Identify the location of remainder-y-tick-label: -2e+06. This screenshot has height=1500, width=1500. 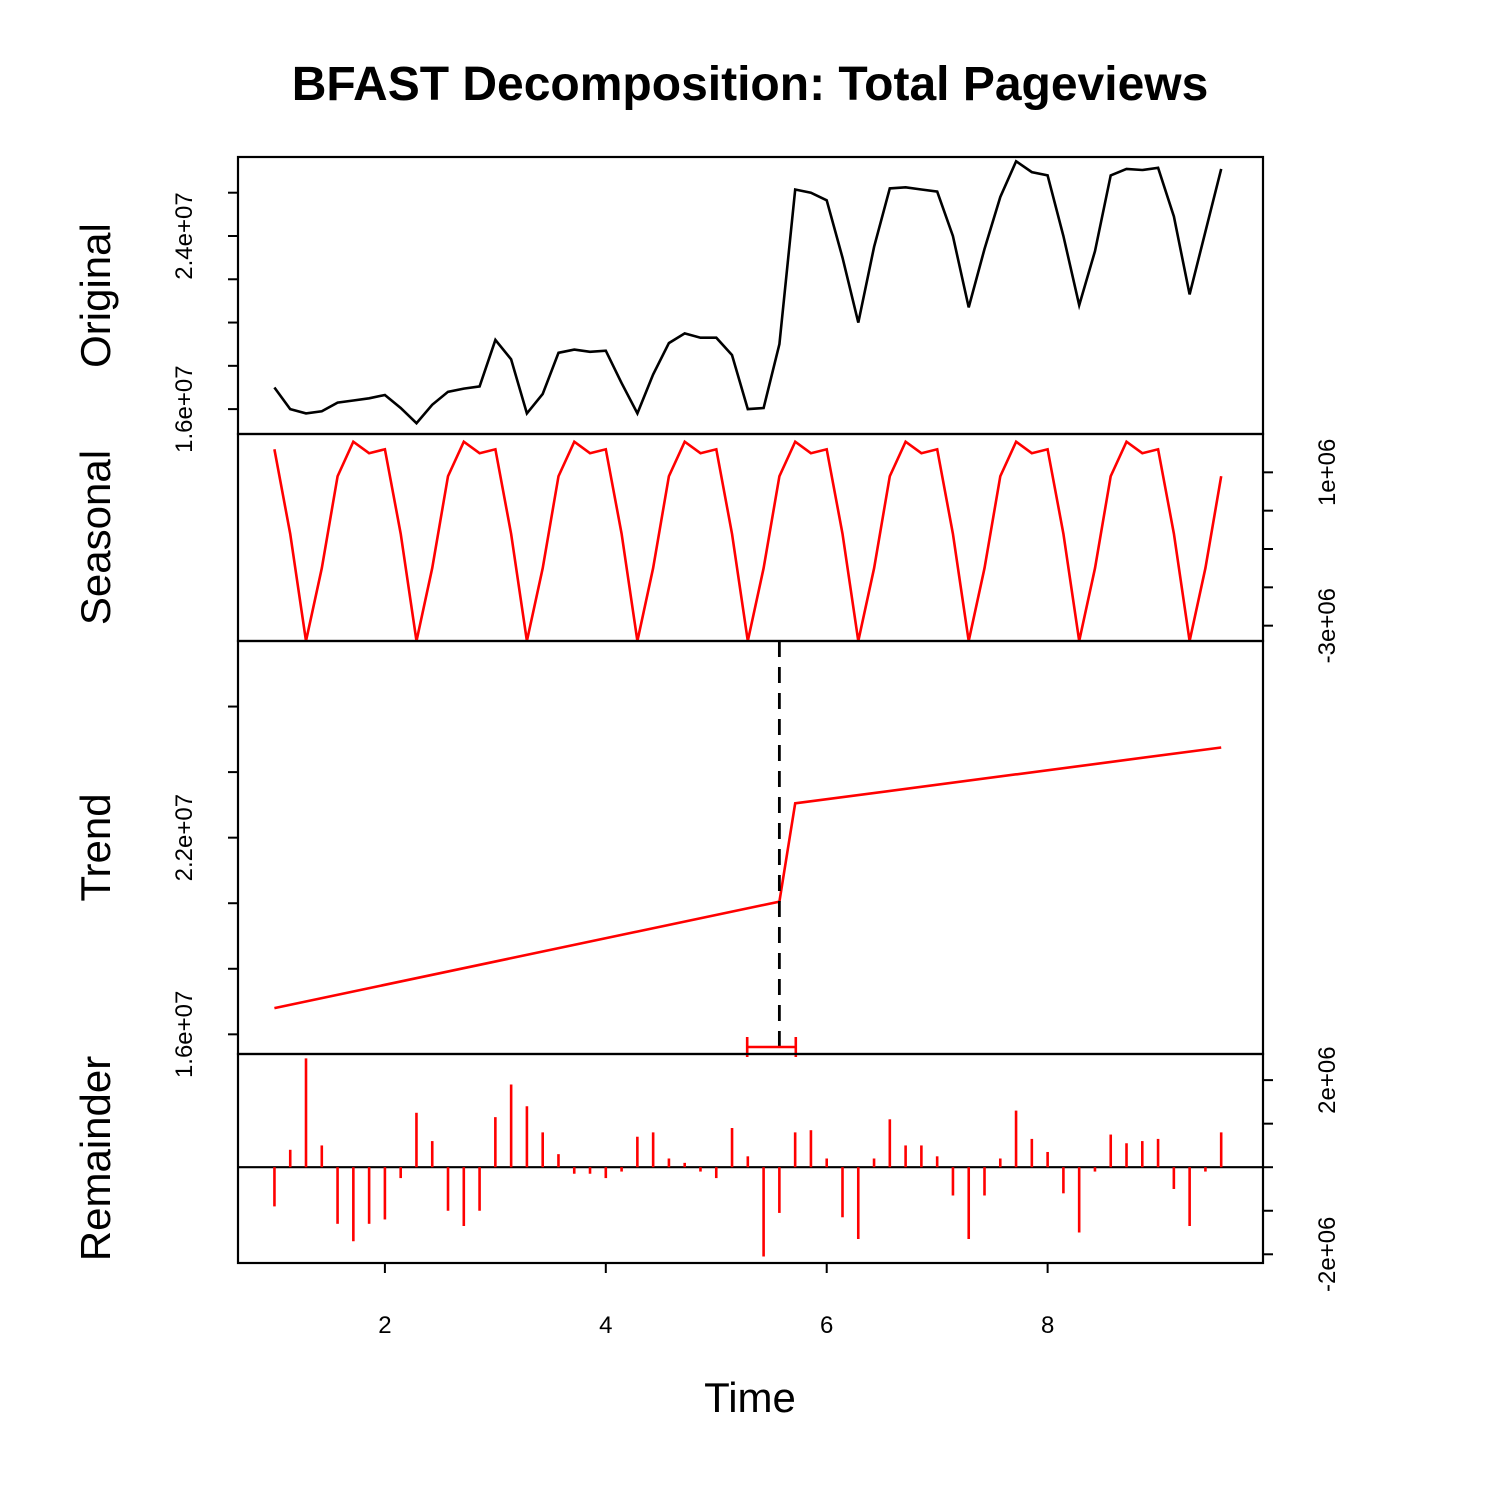
(1327, 1254).